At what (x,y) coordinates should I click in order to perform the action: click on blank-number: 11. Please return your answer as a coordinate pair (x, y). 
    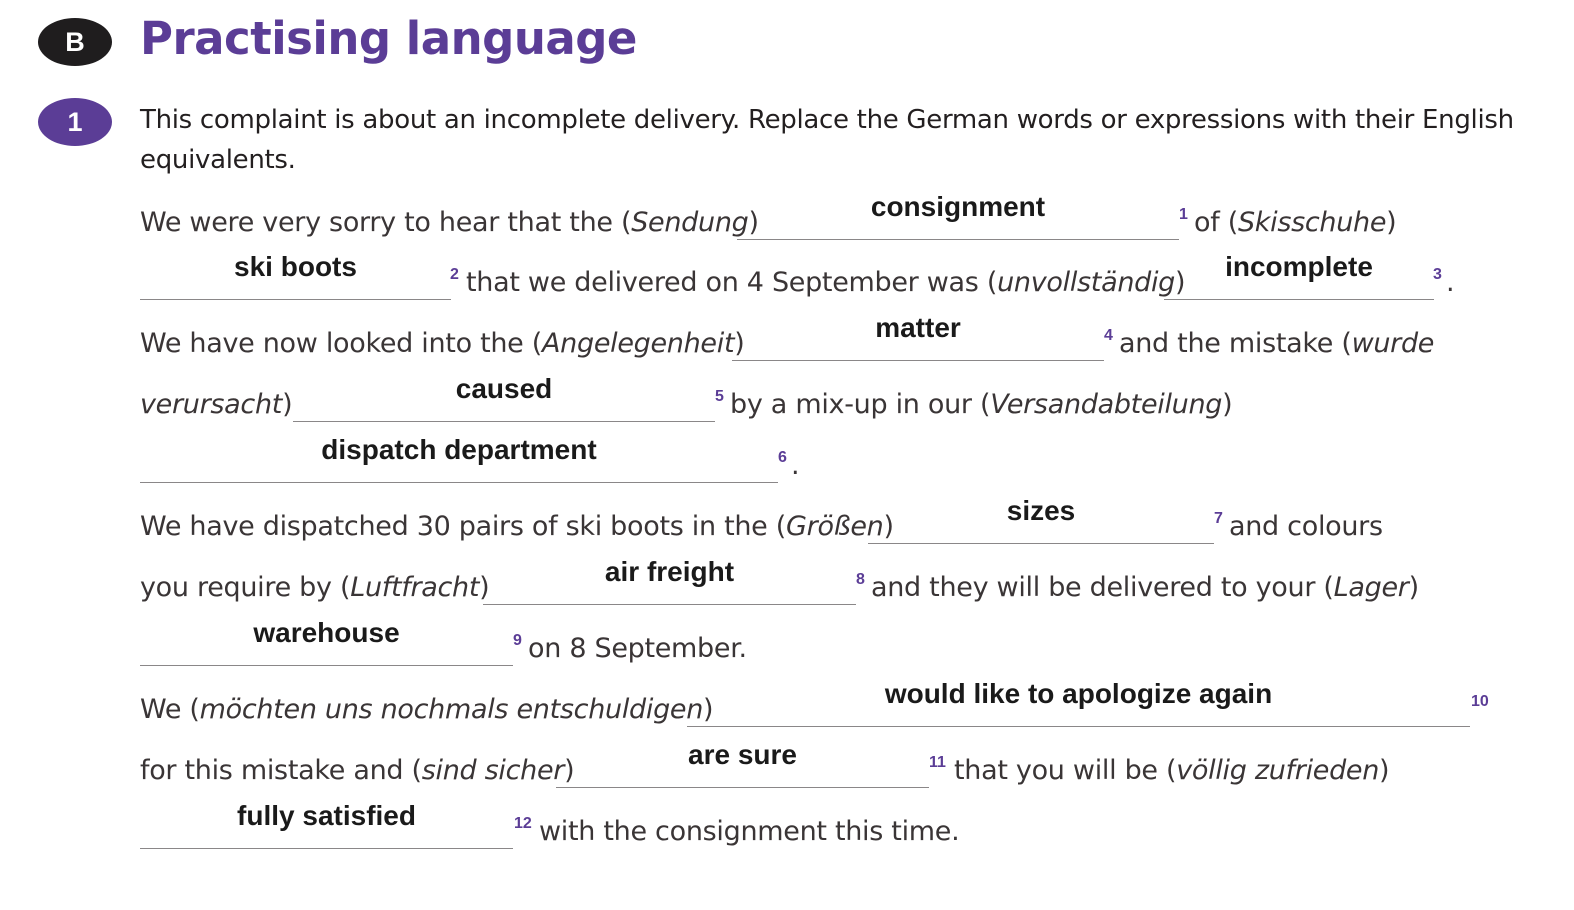
    Looking at the image, I should click on (937, 762).